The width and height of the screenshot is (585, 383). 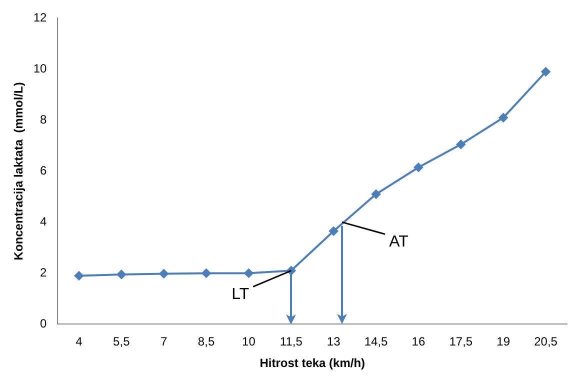 What do you see at coordinates (40, 17) in the screenshot?
I see `y-tick-label: 12` at bounding box center [40, 17].